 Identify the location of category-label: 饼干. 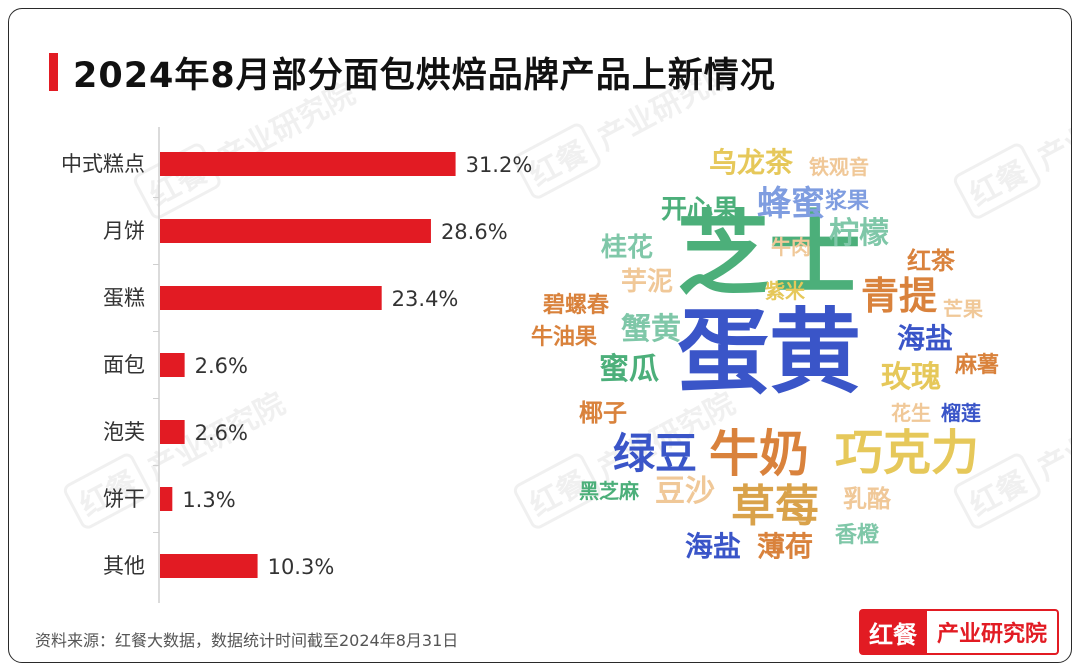
(124, 499).